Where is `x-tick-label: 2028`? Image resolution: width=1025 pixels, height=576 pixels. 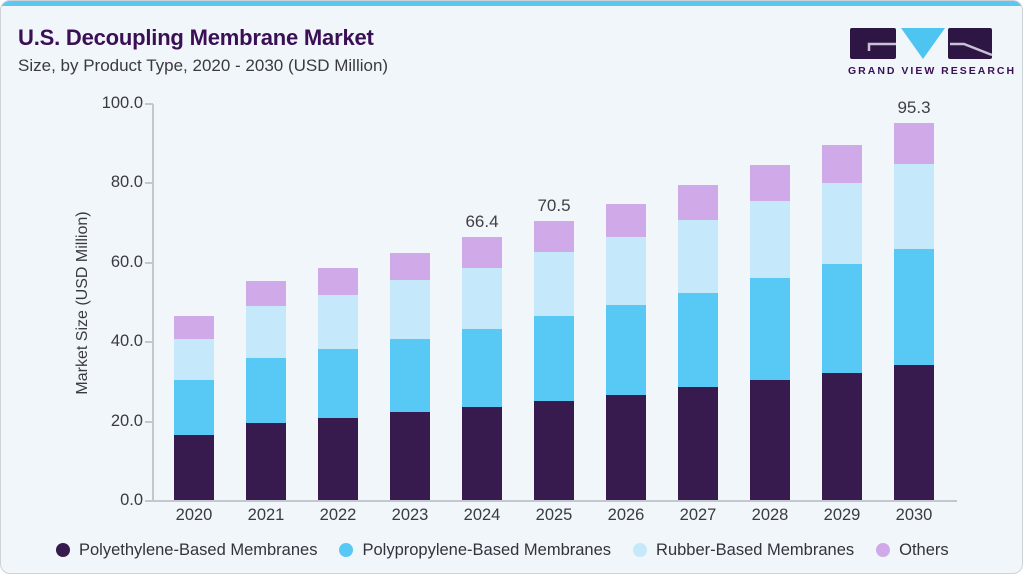 x-tick-label: 2028 is located at coordinates (770, 515).